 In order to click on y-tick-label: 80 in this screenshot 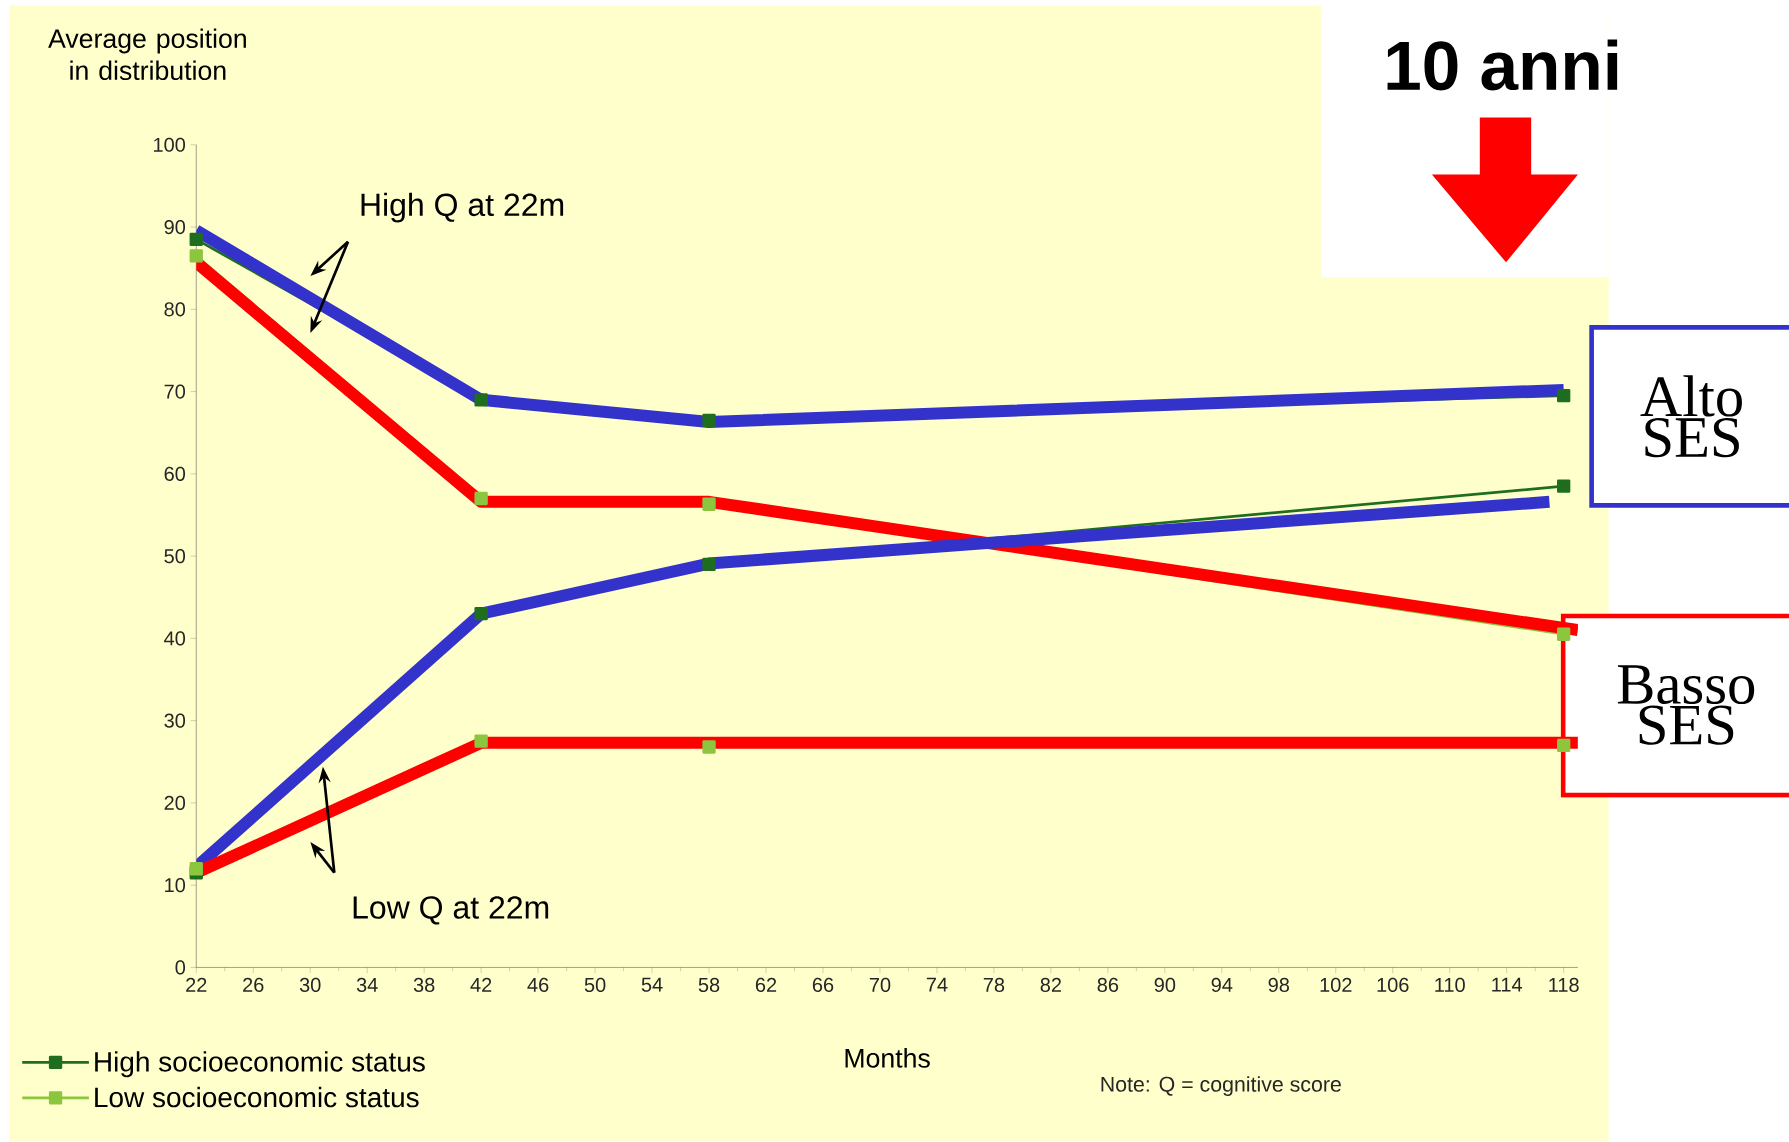, I will do `click(175, 309)`.